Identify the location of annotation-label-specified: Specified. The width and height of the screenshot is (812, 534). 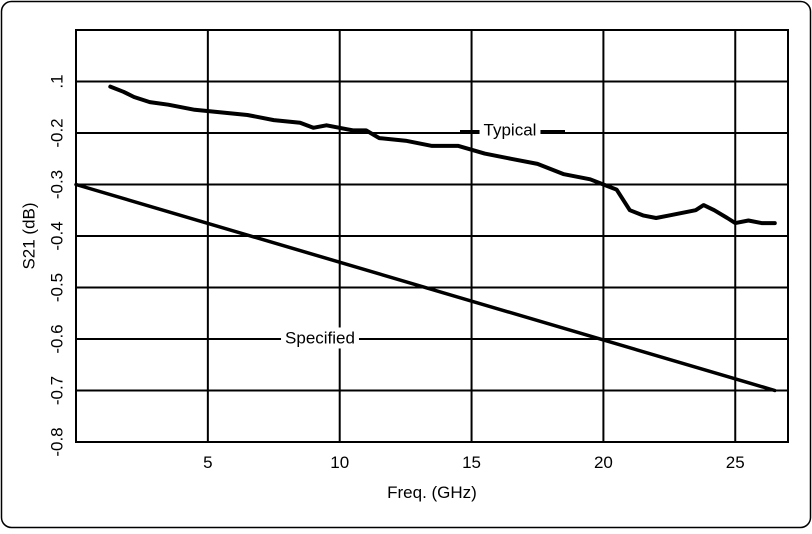
(320, 337).